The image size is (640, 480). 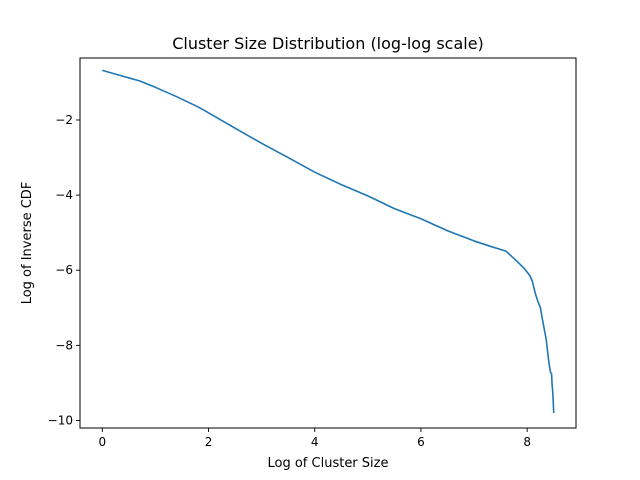 What do you see at coordinates (64, 345) in the screenshot?
I see `y-tick-label: −8` at bounding box center [64, 345].